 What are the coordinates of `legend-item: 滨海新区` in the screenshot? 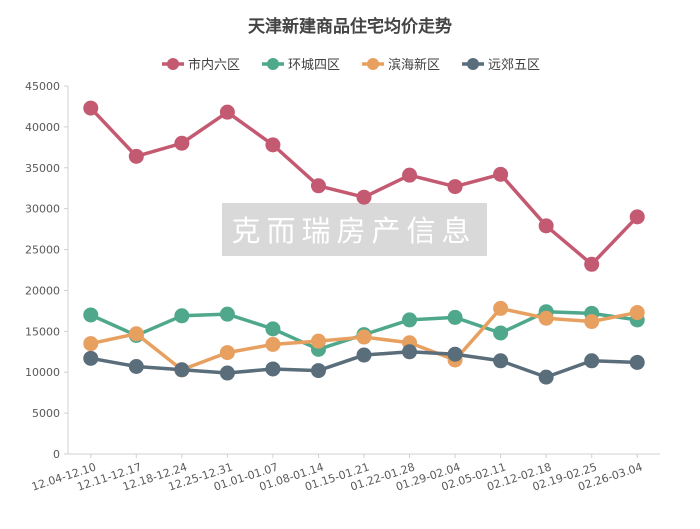 It's located at (401, 65).